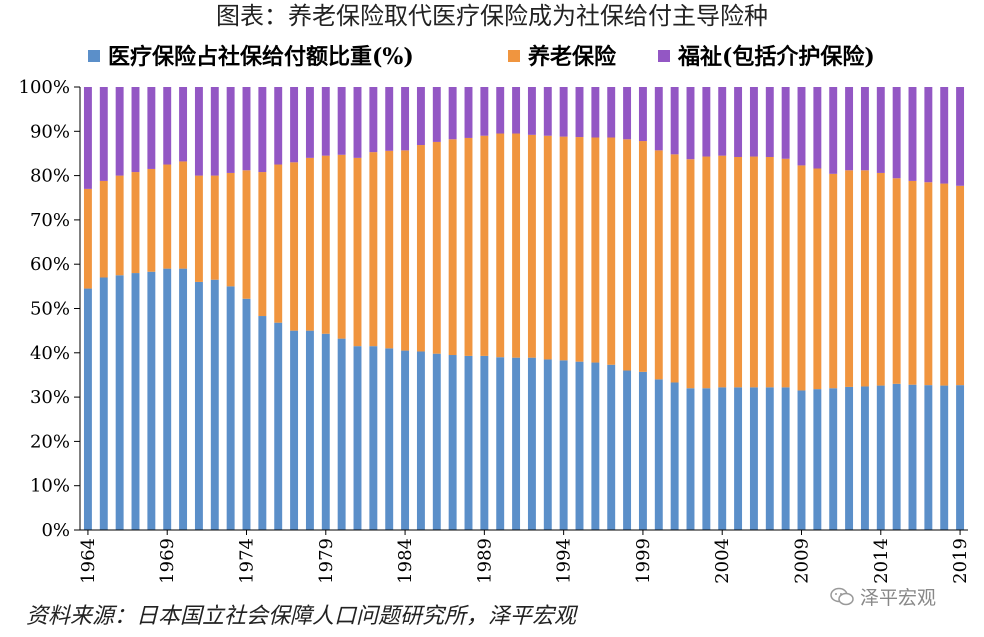 The width and height of the screenshot is (984, 637). I want to click on bar-1-1998, so click(627, 450).